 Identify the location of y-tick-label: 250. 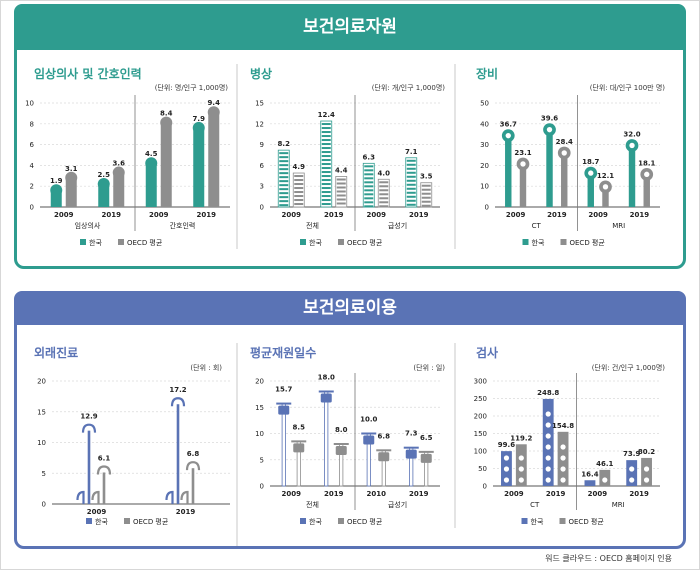
(480, 399).